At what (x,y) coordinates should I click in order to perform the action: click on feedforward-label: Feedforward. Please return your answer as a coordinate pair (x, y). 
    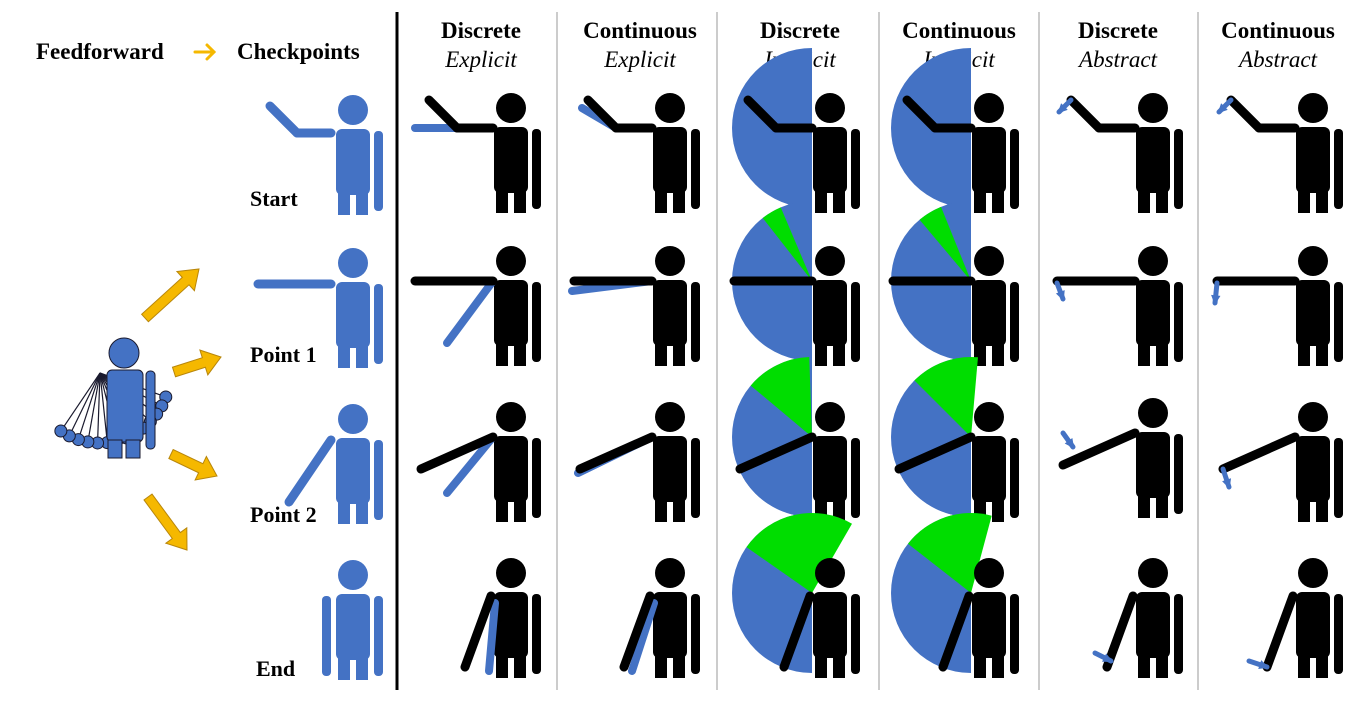
    Looking at the image, I should click on (100, 51).